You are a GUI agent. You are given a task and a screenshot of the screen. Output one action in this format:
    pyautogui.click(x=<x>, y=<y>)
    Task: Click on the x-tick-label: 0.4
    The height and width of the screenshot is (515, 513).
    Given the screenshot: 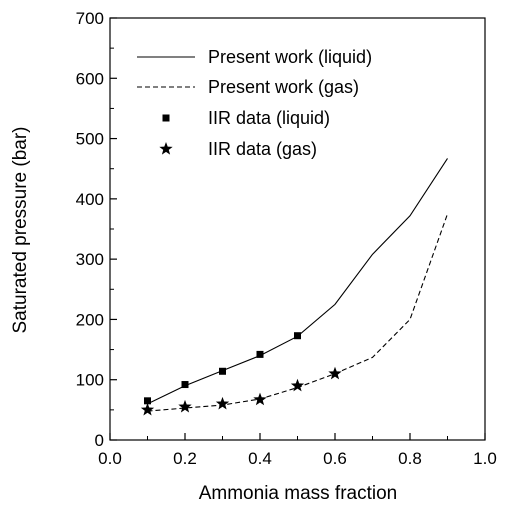 What is the action you would take?
    pyautogui.click(x=260, y=458)
    